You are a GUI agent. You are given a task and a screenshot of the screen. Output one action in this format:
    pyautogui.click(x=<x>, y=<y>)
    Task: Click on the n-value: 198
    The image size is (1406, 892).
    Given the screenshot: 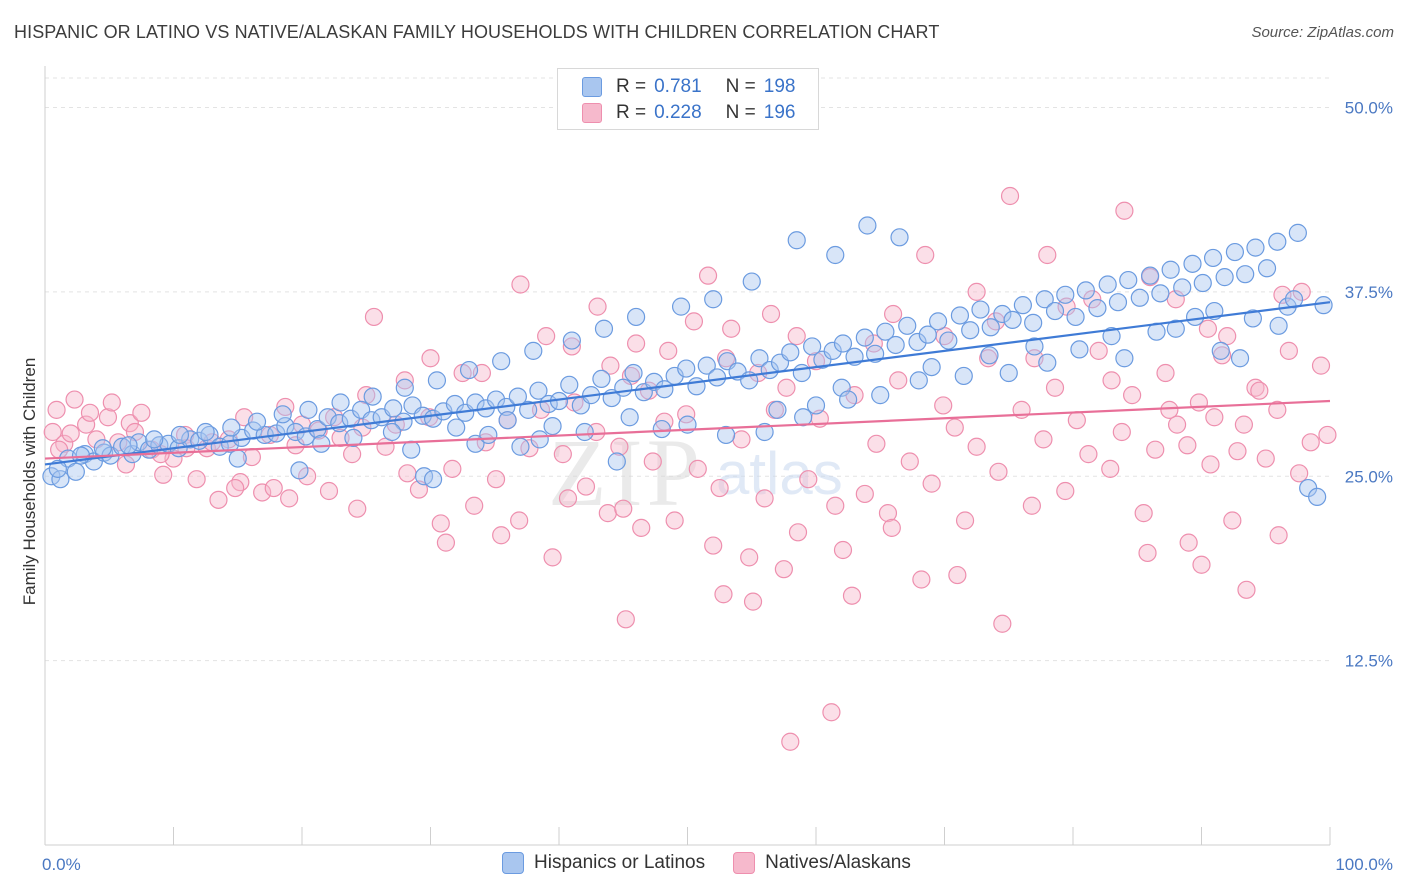 What is the action you would take?
    pyautogui.click(x=779, y=86)
    